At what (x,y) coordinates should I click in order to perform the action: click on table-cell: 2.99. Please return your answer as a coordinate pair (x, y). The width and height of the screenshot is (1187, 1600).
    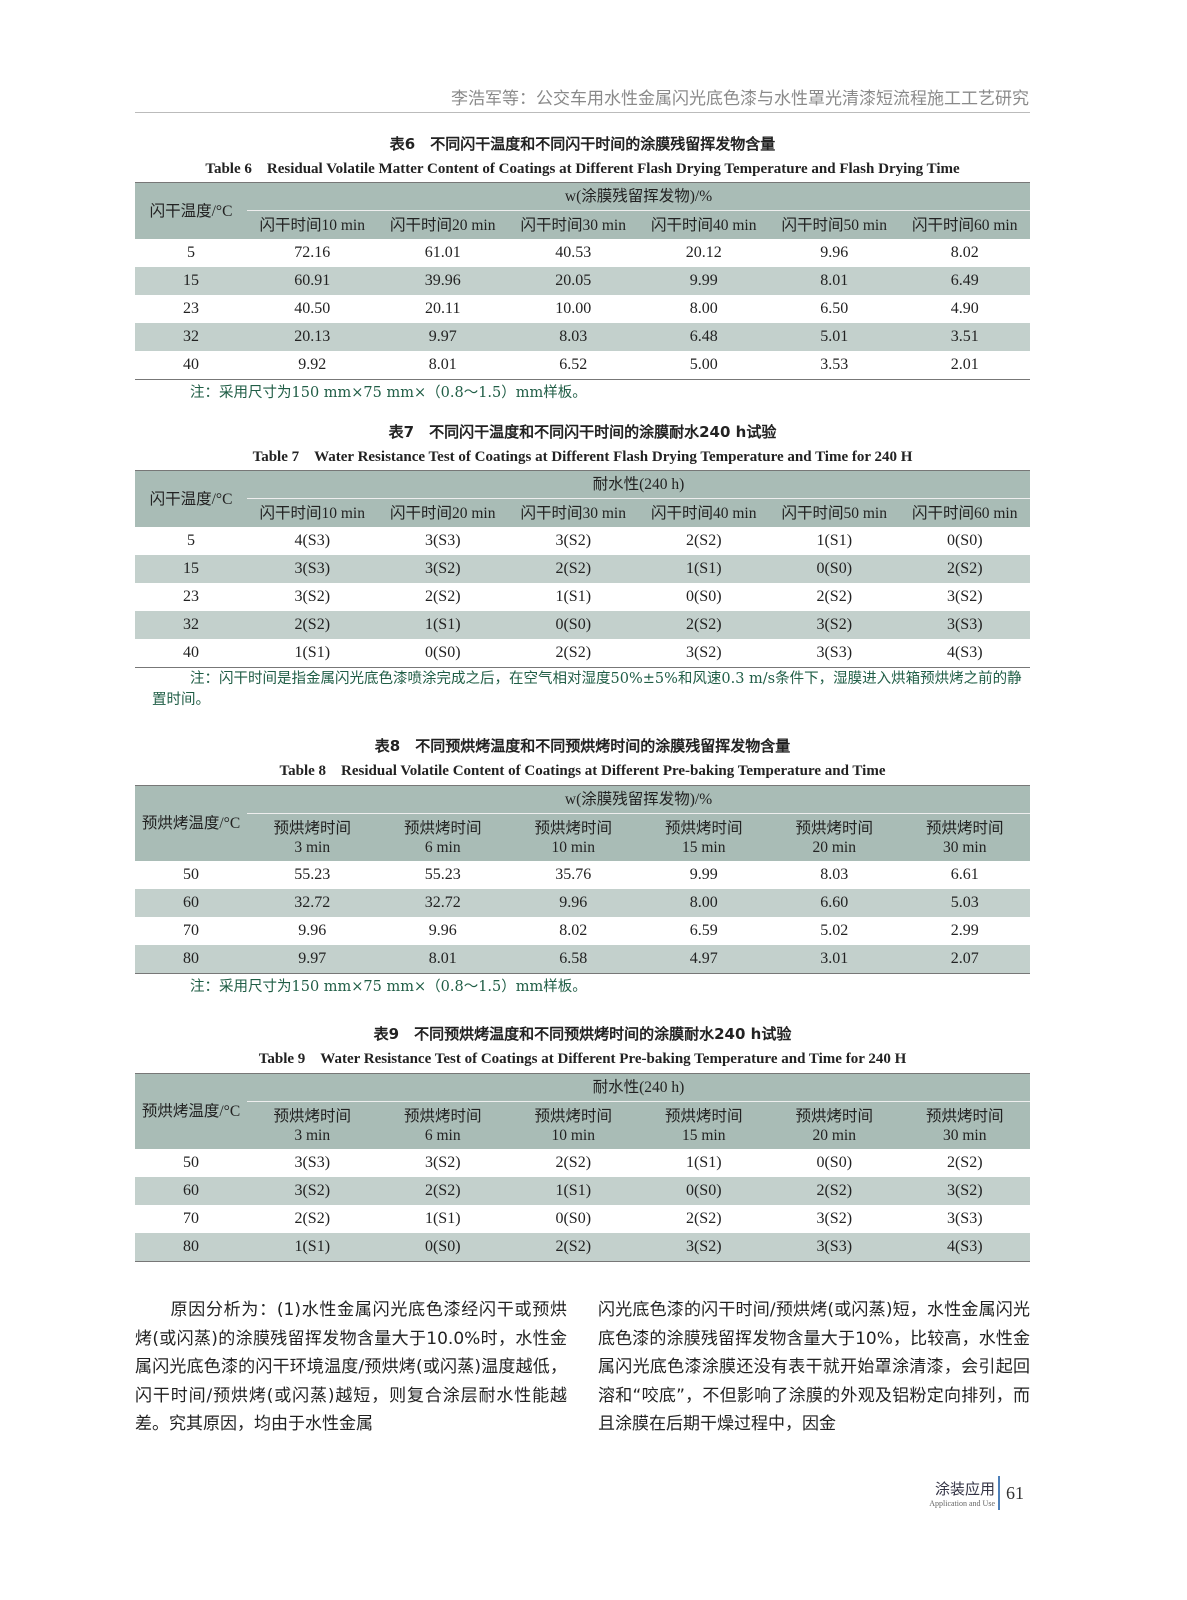
    Looking at the image, I should click on (964, 930).